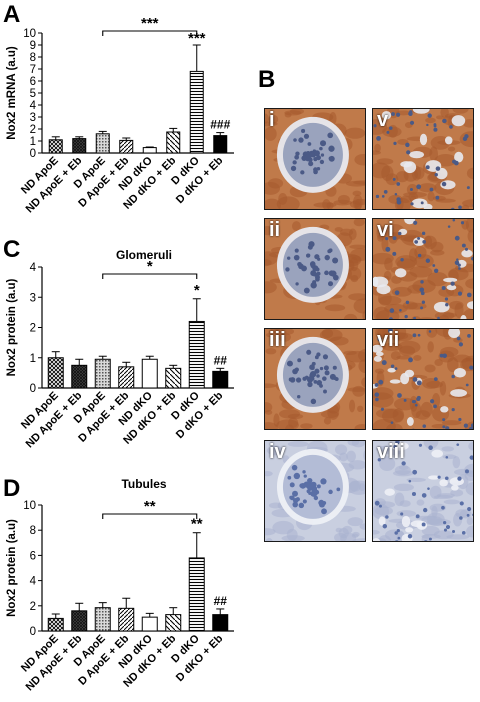 The width and height of the screenshot is (480, 702). Describe the element at coordinates (150, 506) in the screenshot. I see `bracket-stars: **` at that location.